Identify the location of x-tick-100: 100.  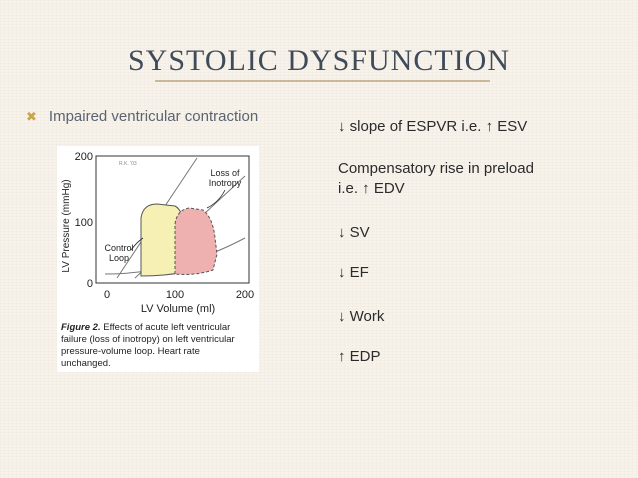
(175, 295).